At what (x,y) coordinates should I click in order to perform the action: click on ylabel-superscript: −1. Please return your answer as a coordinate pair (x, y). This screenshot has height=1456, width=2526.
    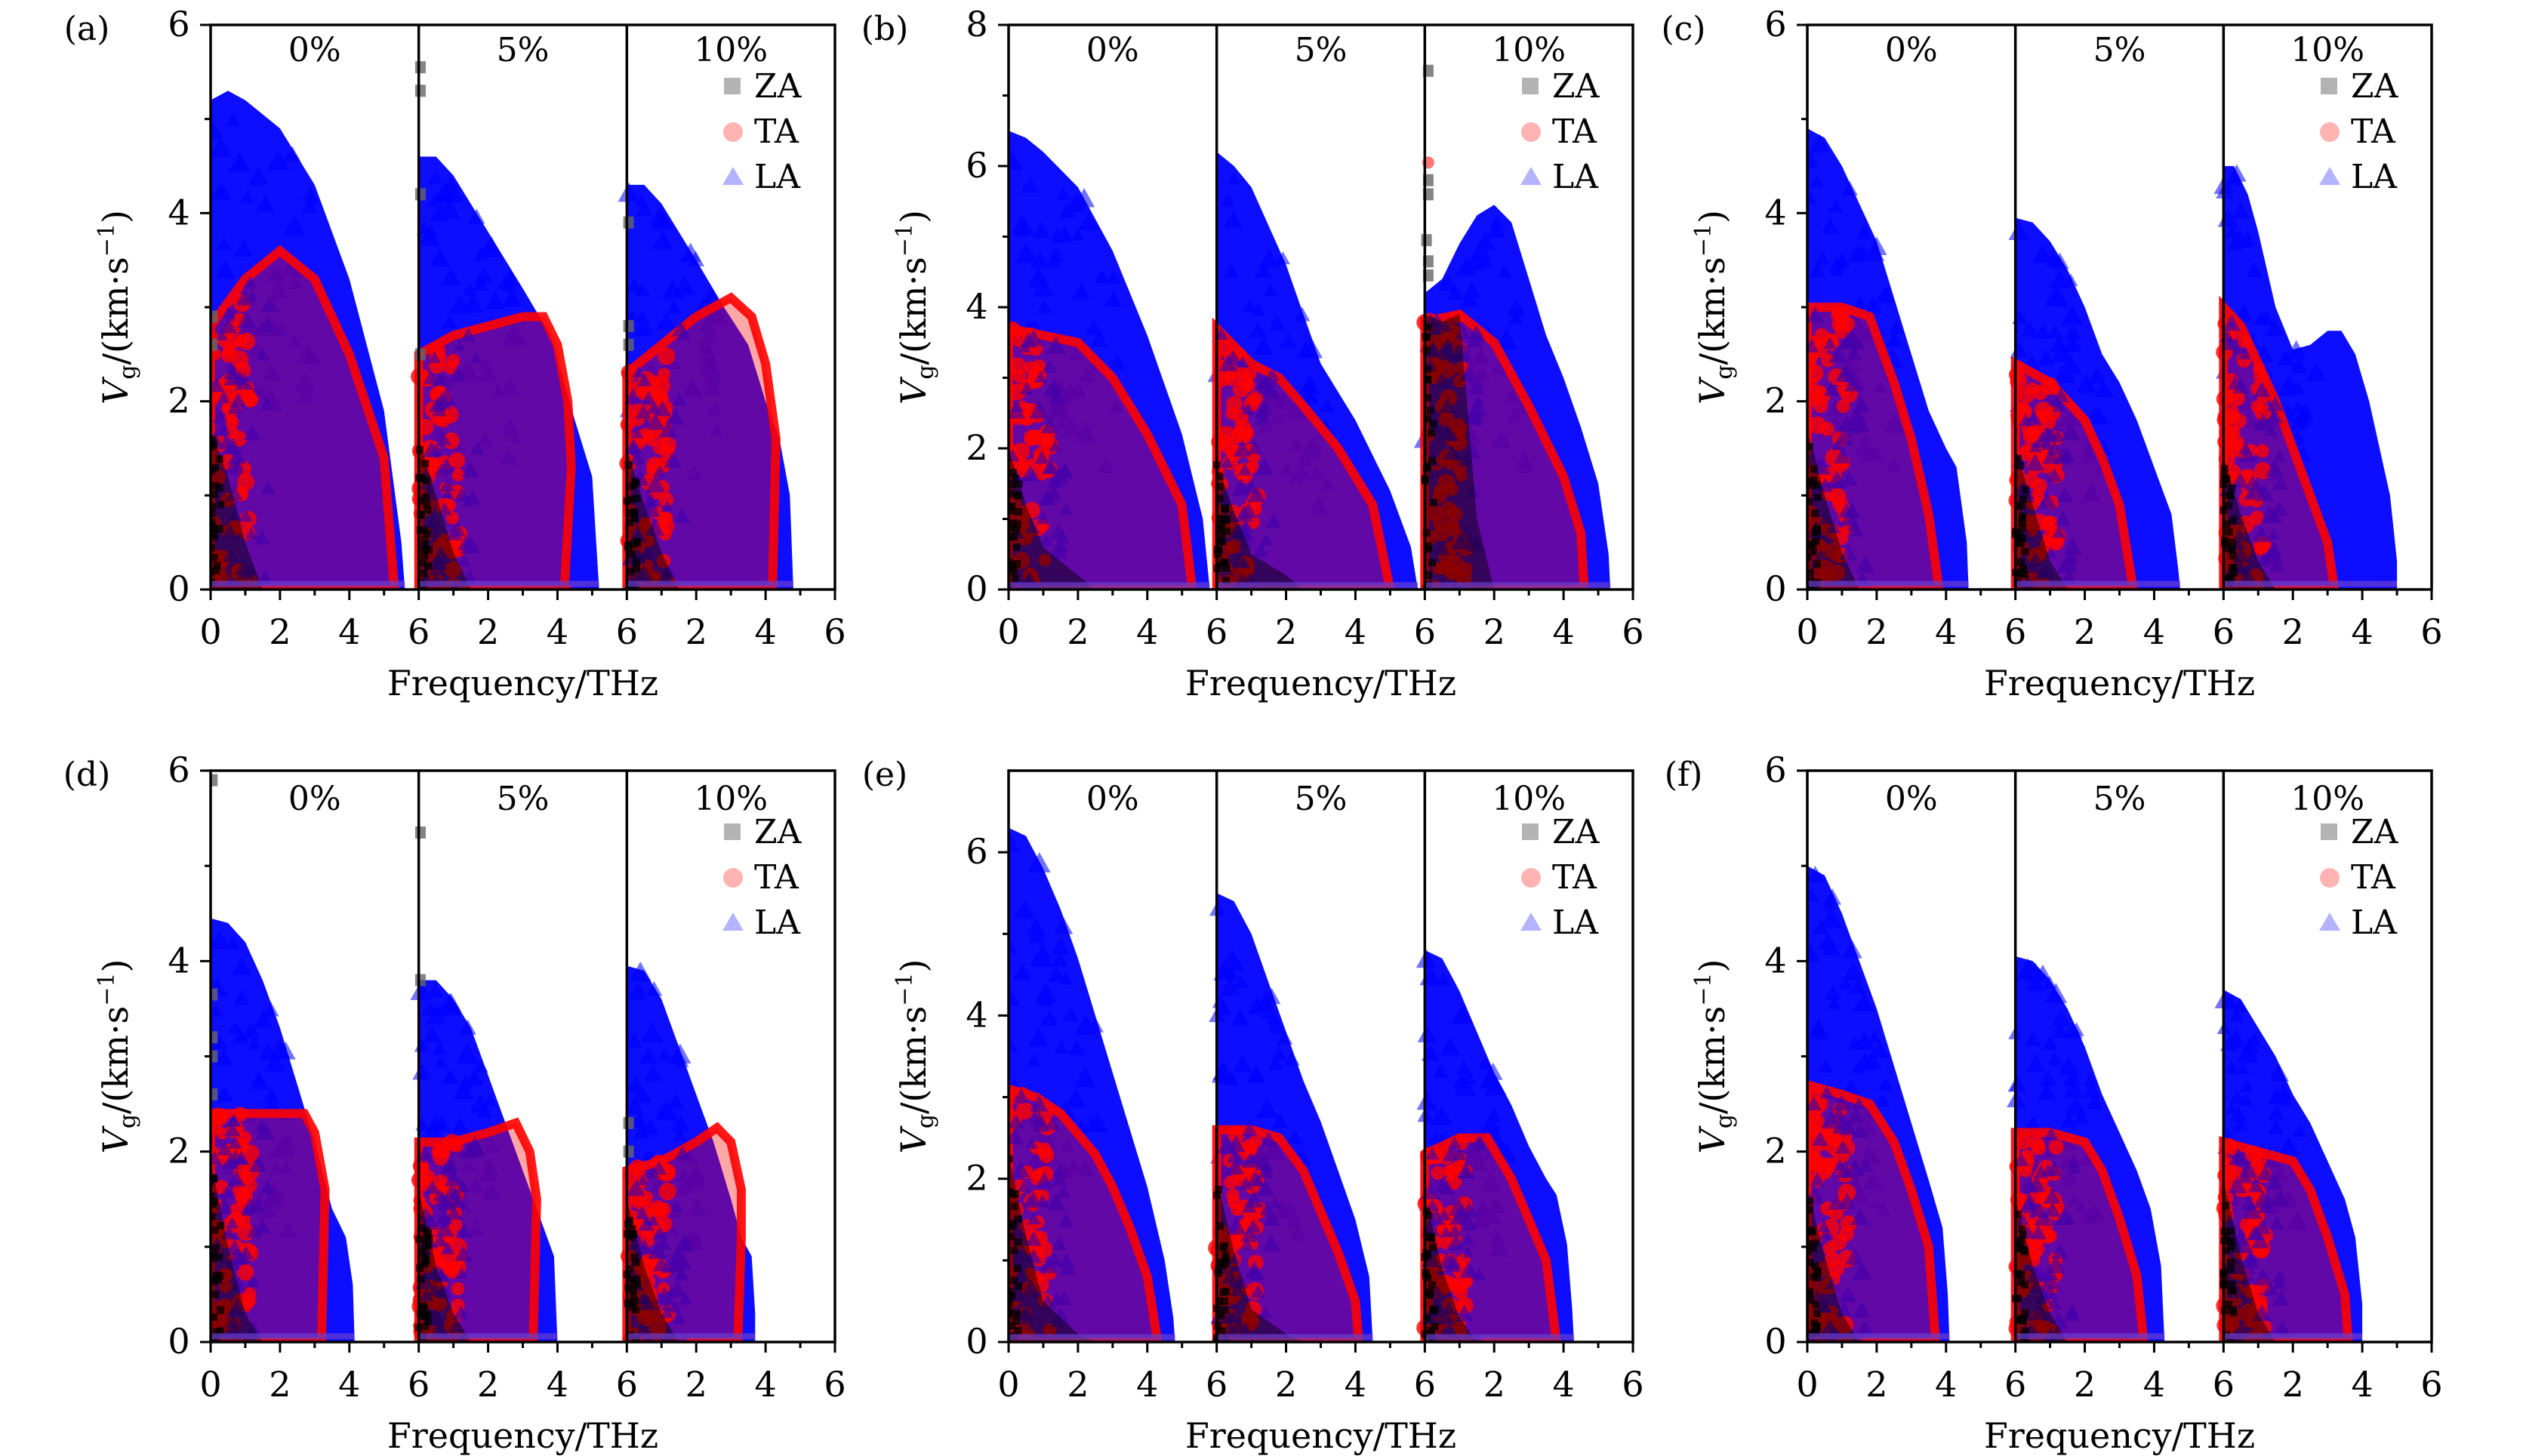
    Looking at the image, I should click on (107, 240).